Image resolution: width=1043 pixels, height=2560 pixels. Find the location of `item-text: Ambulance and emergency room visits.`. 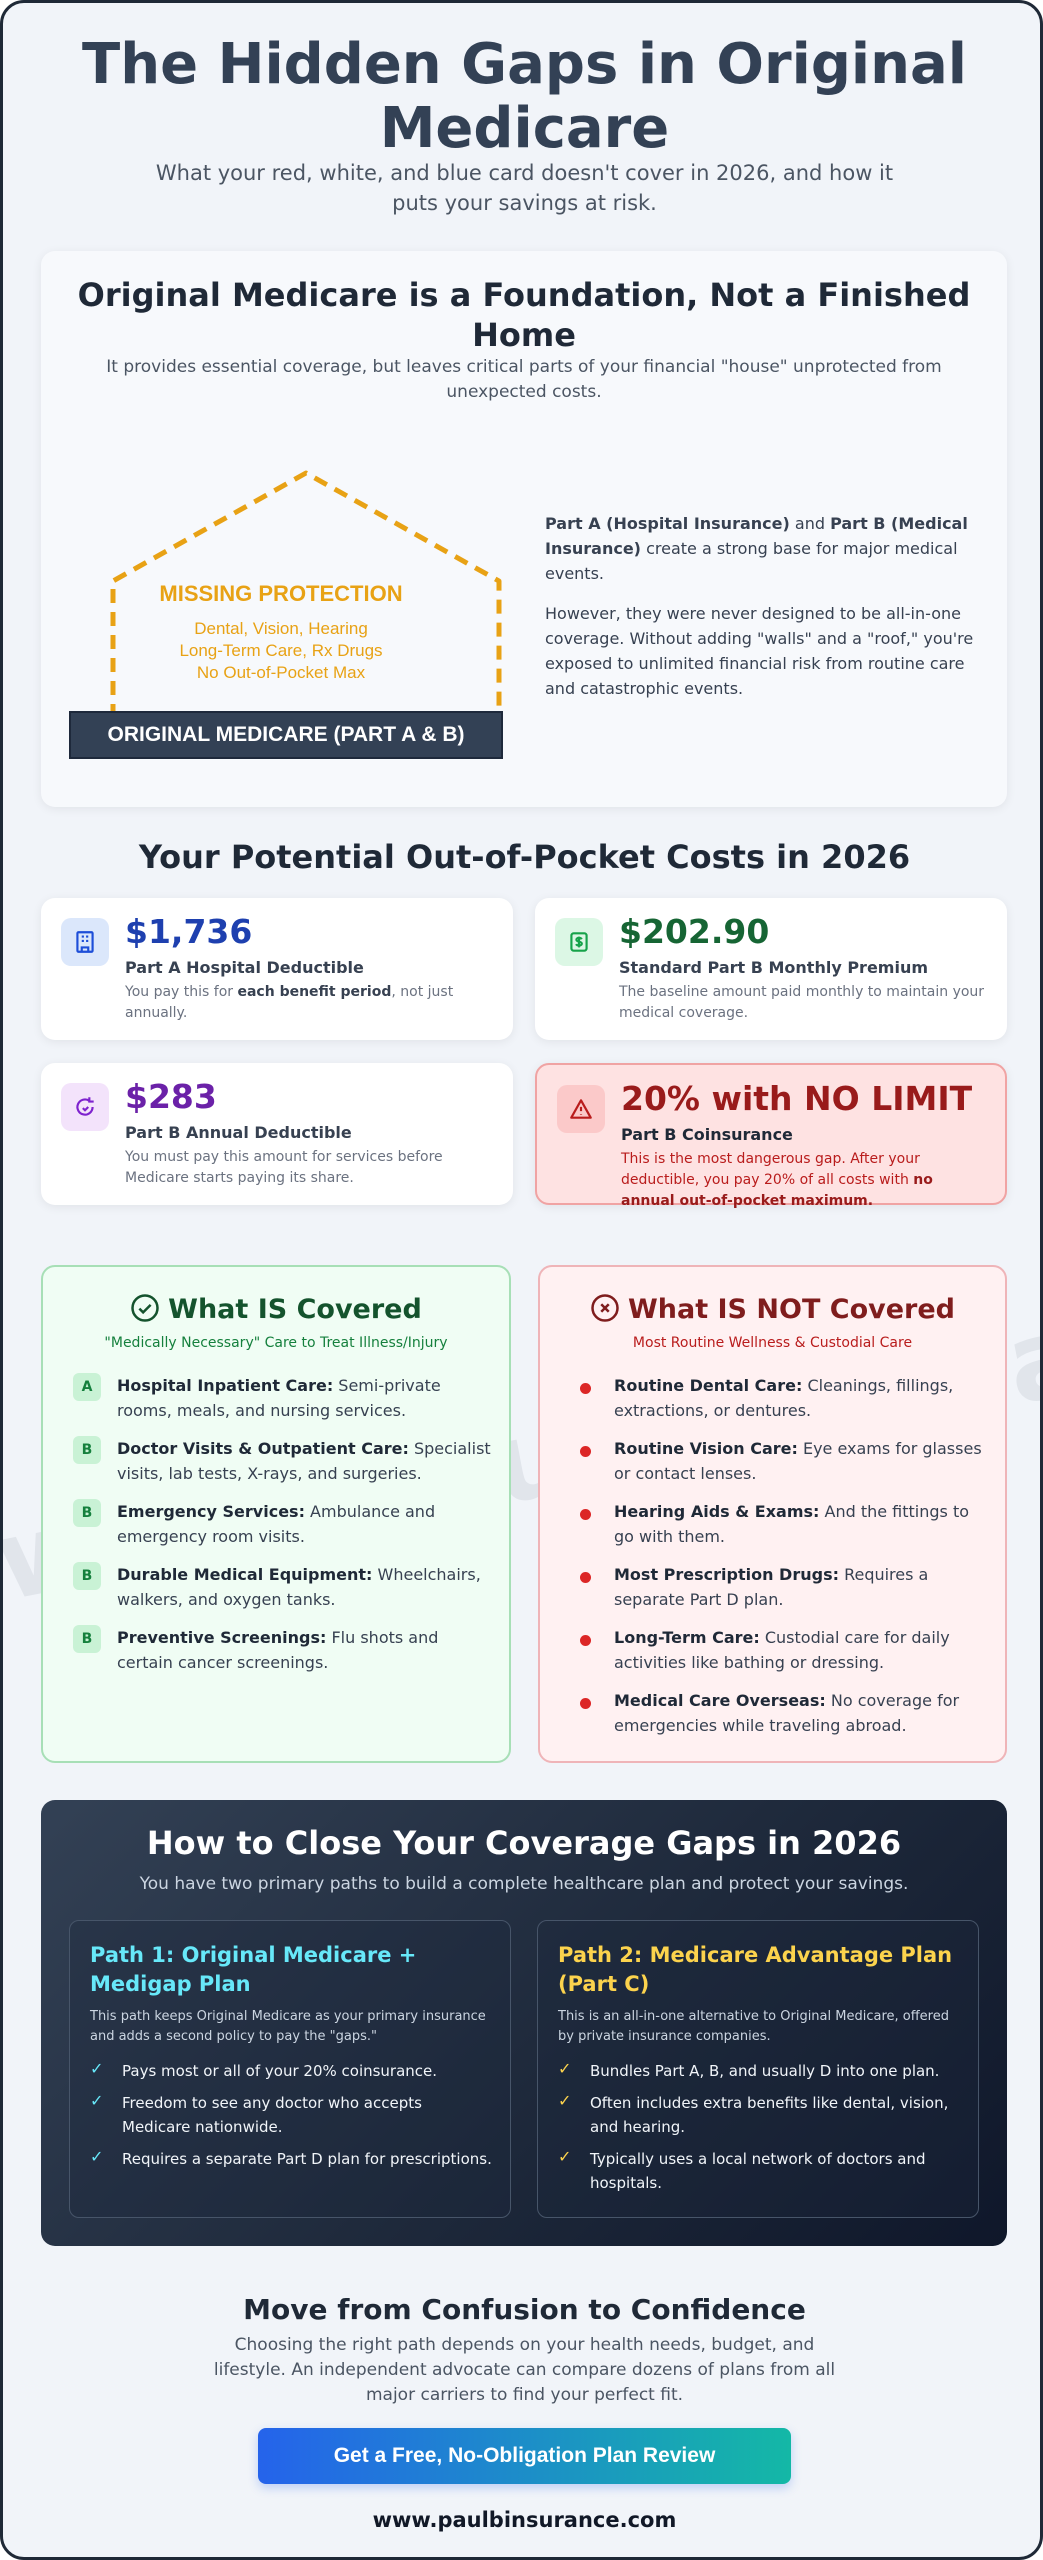

item-text: Ambulance and emergency room visits. is located at coordinates (276, 1524).